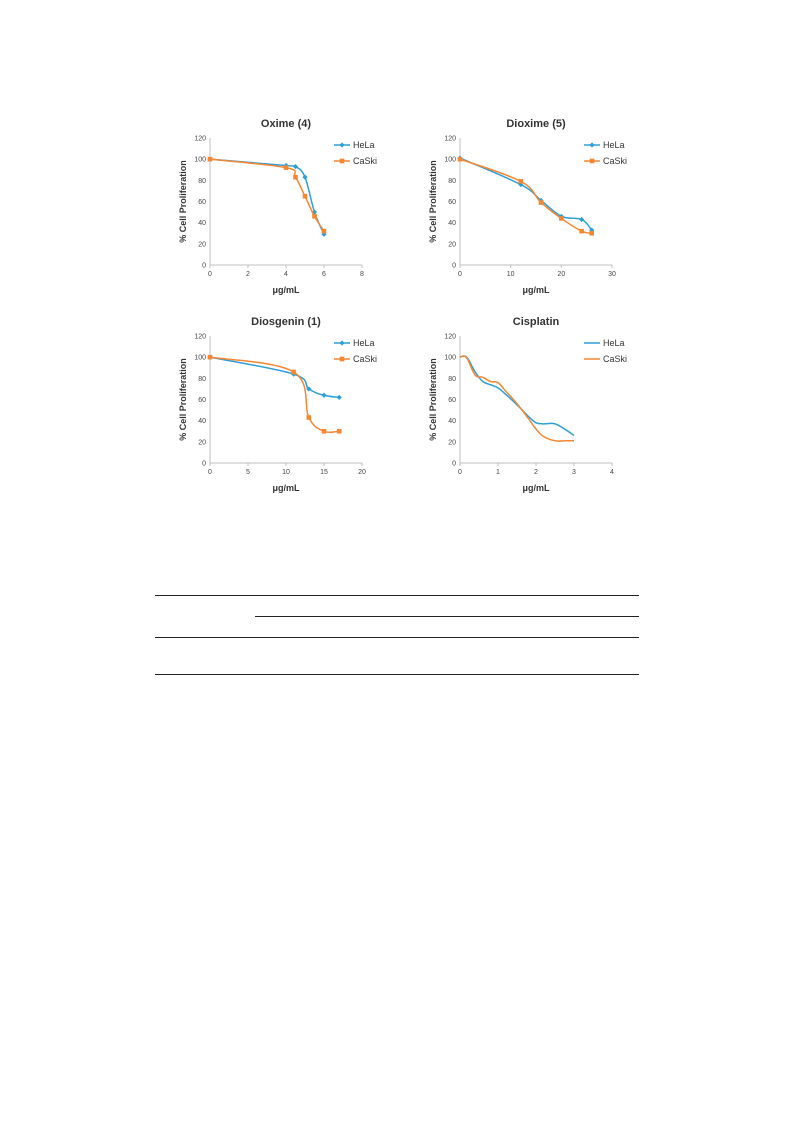 The image size is (793, 1121). What do you see at coordinates (397, 637) in the screenshot?
I see `table-header-bottom-rule` at bounding box center [397, 637].